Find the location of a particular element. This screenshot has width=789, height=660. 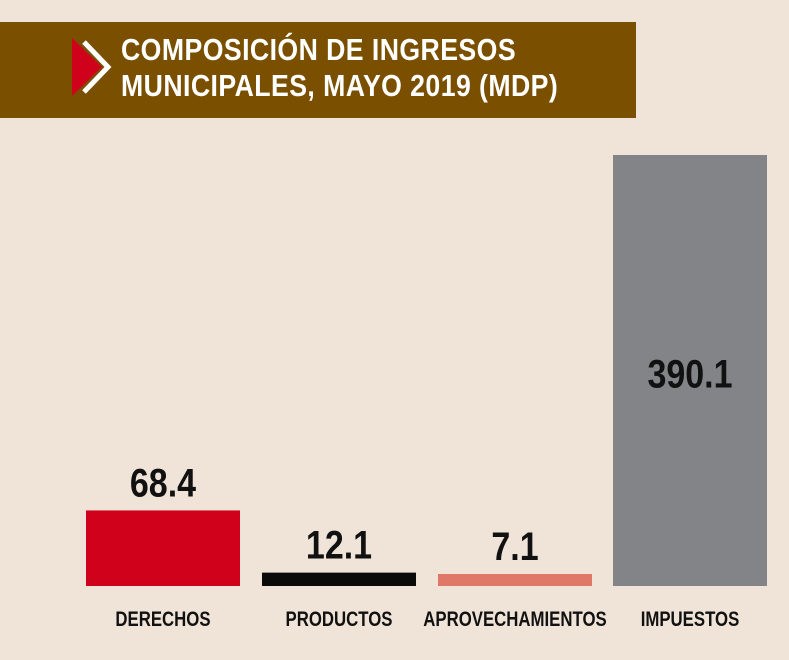

chevron-right-icon is located at coordinates (92, 67).